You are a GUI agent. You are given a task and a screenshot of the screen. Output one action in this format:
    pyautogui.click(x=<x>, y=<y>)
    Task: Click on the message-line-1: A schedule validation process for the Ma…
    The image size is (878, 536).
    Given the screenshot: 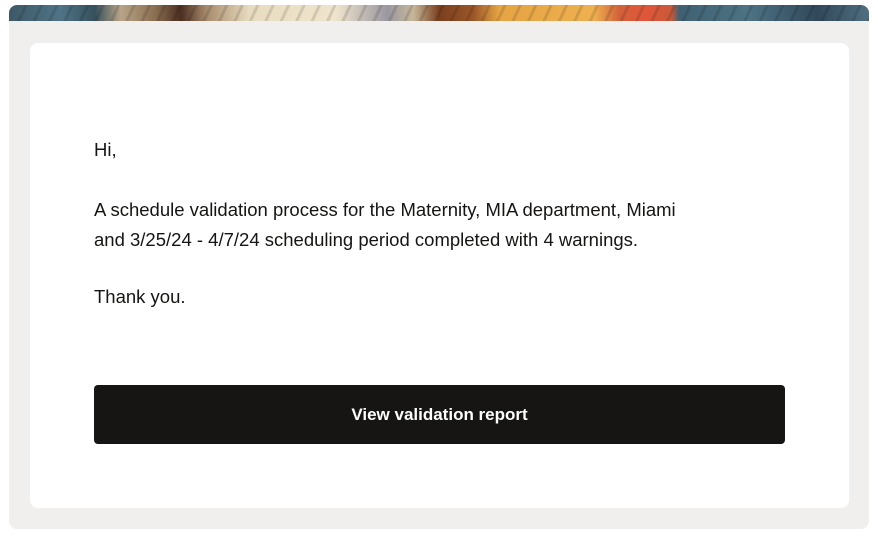 What is the action you would take?
    pyautogui.click(x=385, y=209)
    